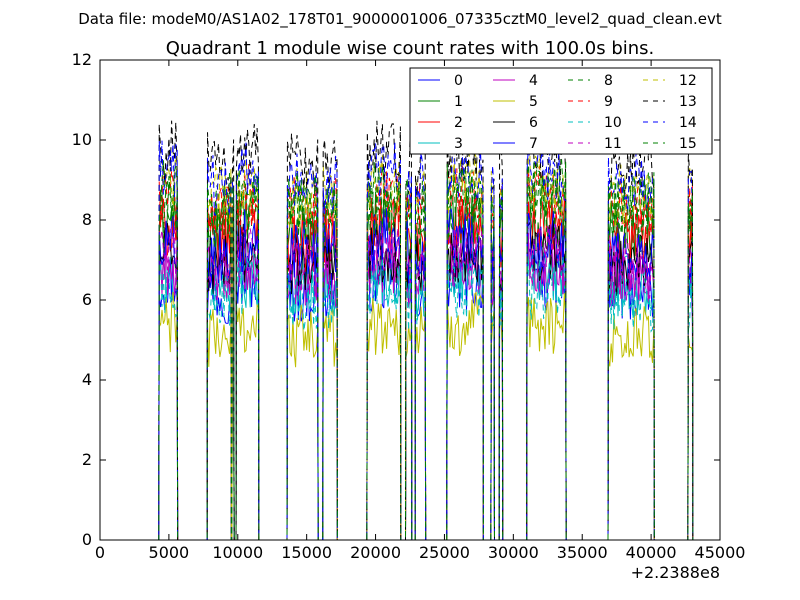  Describe the element at coordinates (533, 144) in the screenshot. I see `legend-label: 7` at that location.